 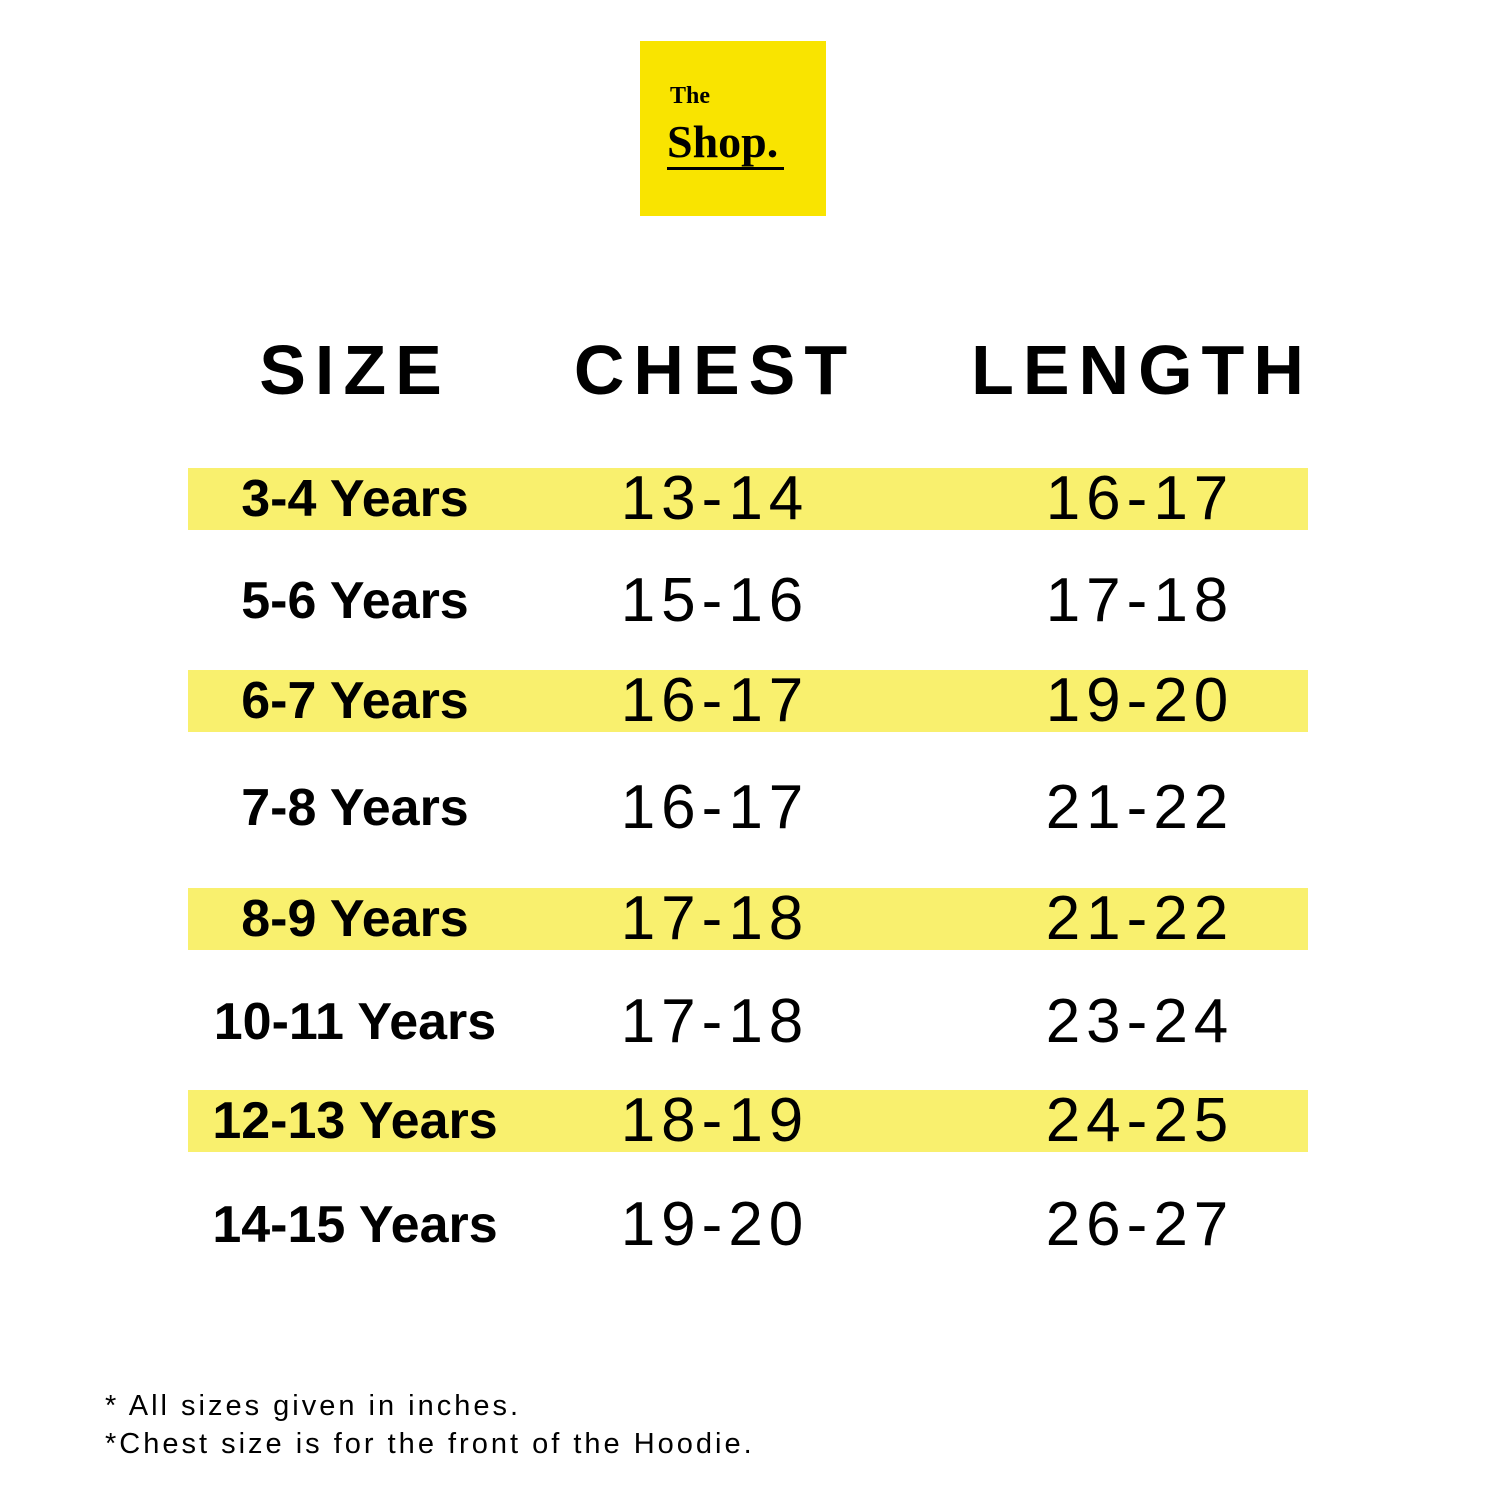 I want to click on table-row: 14-15 Years 19-20 26-27, so click(x=748, y=1225).